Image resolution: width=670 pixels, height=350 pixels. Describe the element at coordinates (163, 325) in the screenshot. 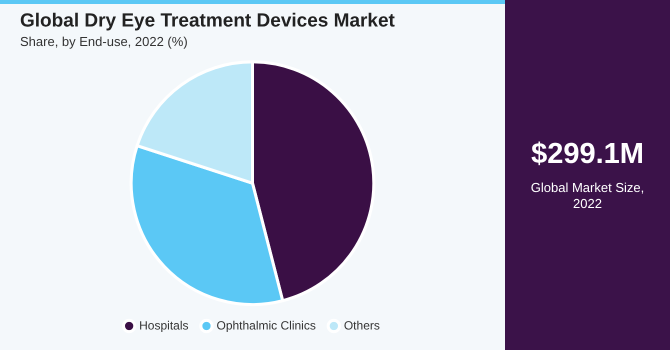

I see `legend-label: Hospitals` at that location.